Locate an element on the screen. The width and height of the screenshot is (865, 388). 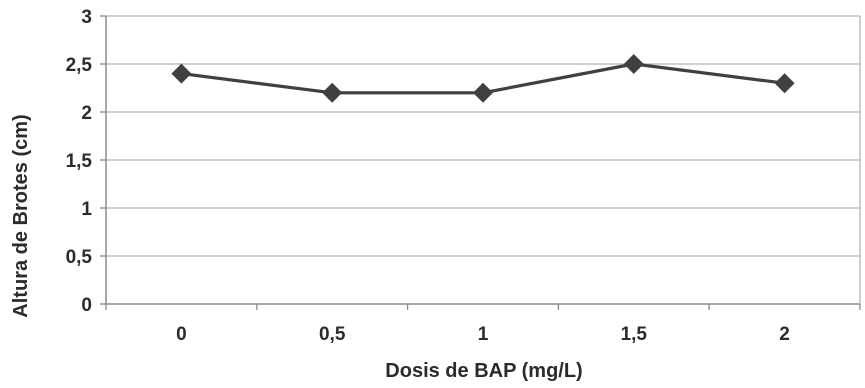
y-tick-labels: 0 0,5 1 1,5 2 2,5 3 is located at coordinates (79, 161).